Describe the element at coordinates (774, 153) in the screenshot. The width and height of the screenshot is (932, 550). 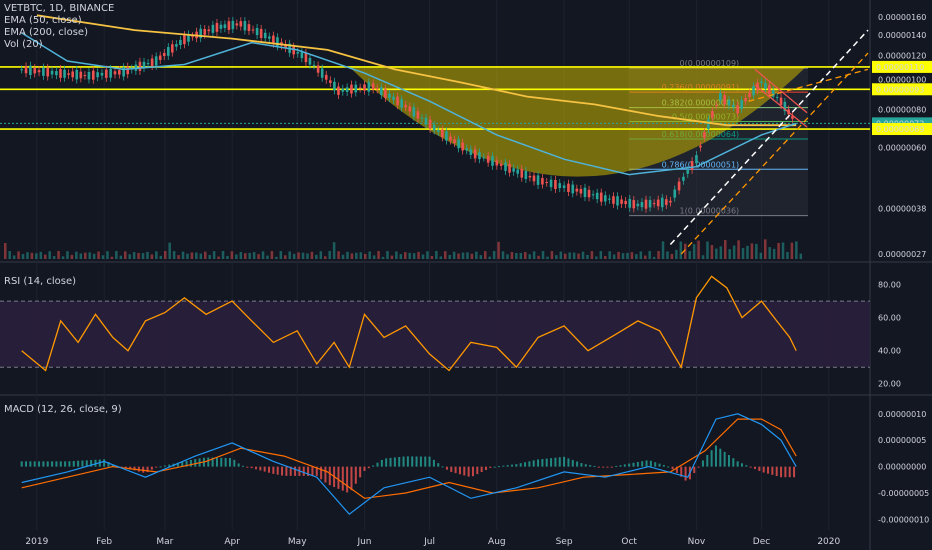
I see `trend-line-dashed` at that location.